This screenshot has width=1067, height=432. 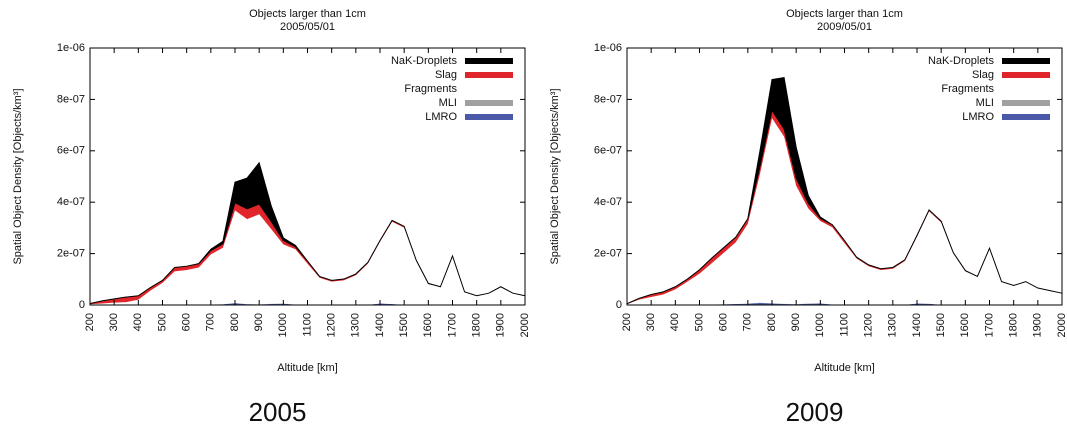 What do you see at coordinates (844, 27) in the screenshot?
I see `chart-subtitle: 2009/05/01` at bounding box center [844, 27].